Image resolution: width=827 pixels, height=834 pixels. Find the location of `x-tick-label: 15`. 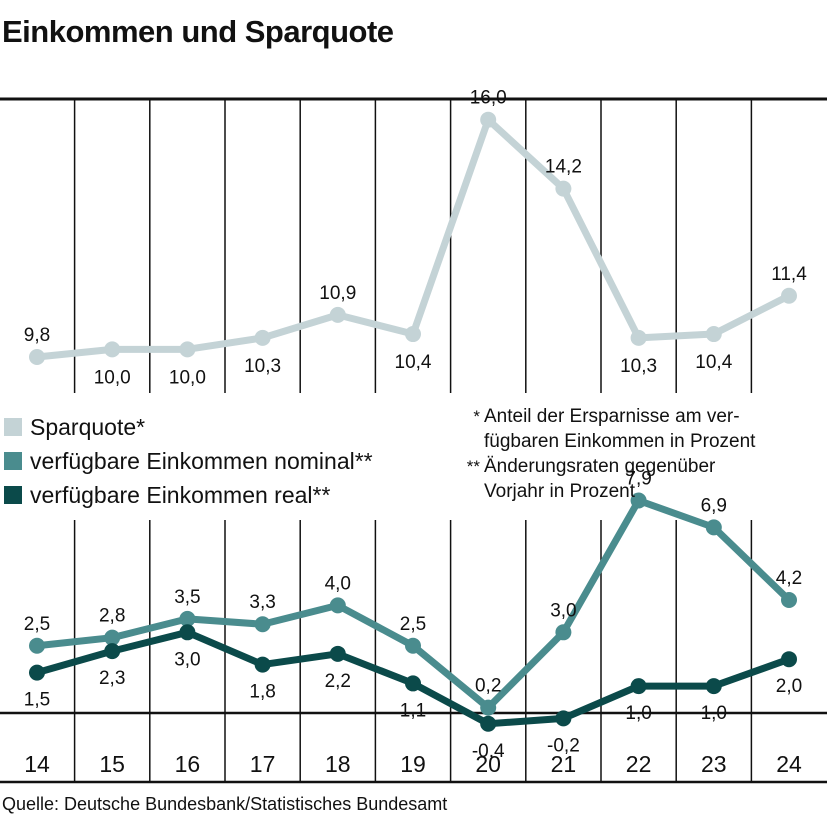

x-tick-label: 15 is located at coordinates (112, 764).